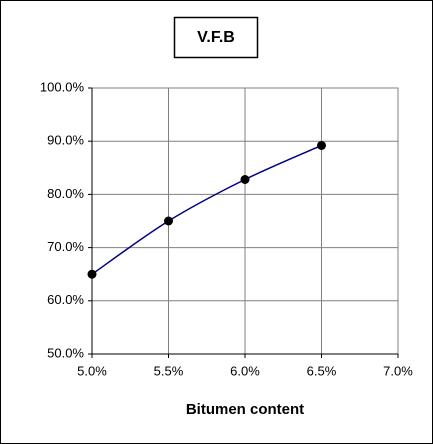  I want to click on y-tick-label: 60.0%, so click(65, 299).